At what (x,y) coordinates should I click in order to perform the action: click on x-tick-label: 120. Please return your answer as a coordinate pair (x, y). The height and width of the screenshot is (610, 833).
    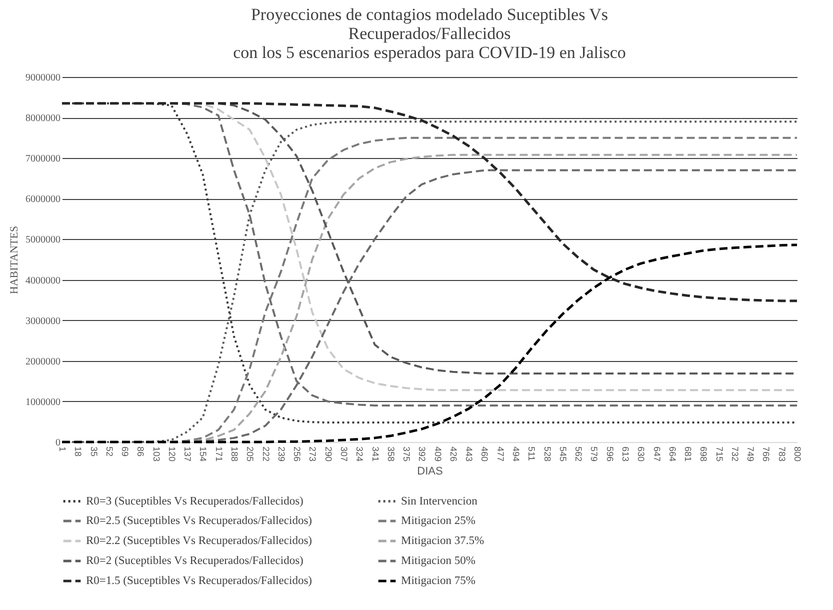
    Looking at the image, I should click on (171, 454).